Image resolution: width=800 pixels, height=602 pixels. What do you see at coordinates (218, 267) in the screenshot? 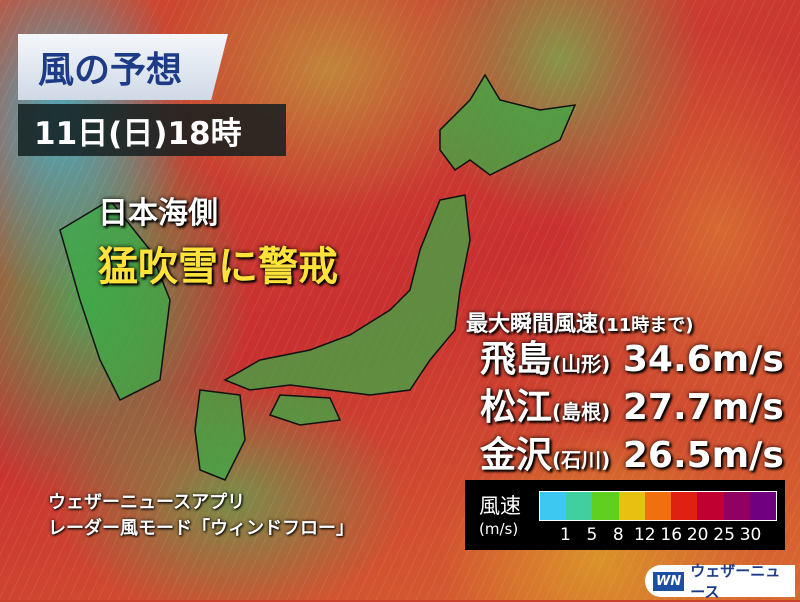
I see `headline-warning: 猛吹雪に警戒` at bounding box center [218, 267].